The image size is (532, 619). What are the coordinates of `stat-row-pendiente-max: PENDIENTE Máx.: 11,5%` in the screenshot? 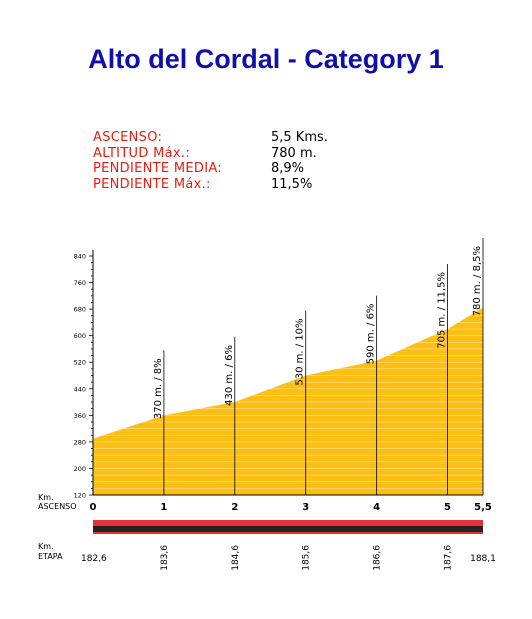 It's located at (210, 185).